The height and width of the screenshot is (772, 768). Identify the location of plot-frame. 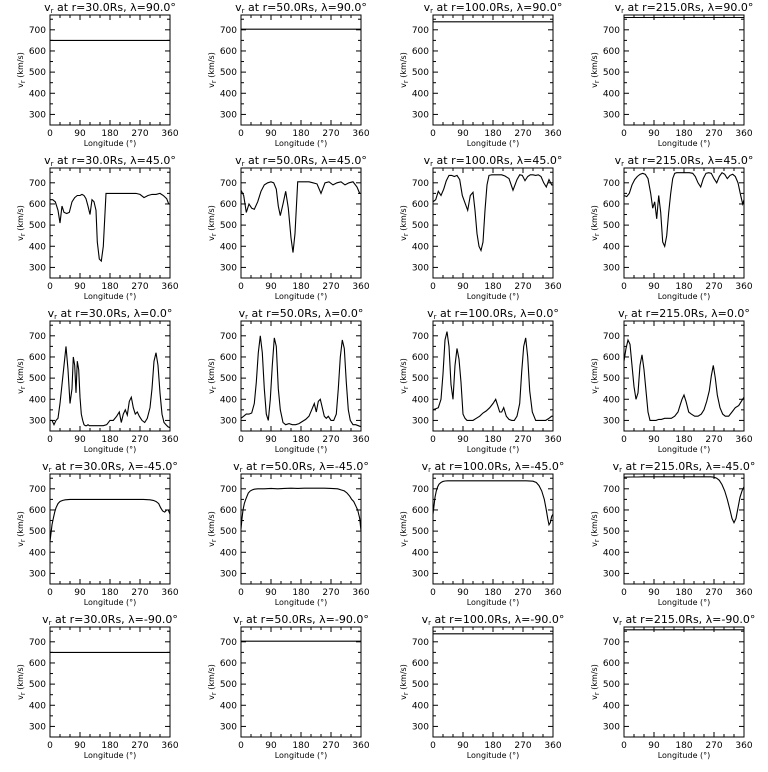
(493, 223).